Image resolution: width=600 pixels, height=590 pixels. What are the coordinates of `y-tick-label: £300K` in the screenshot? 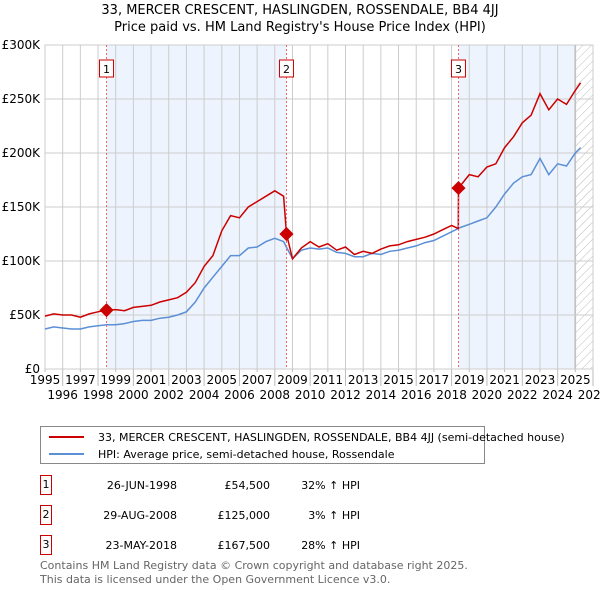 It's located at (22, 45).